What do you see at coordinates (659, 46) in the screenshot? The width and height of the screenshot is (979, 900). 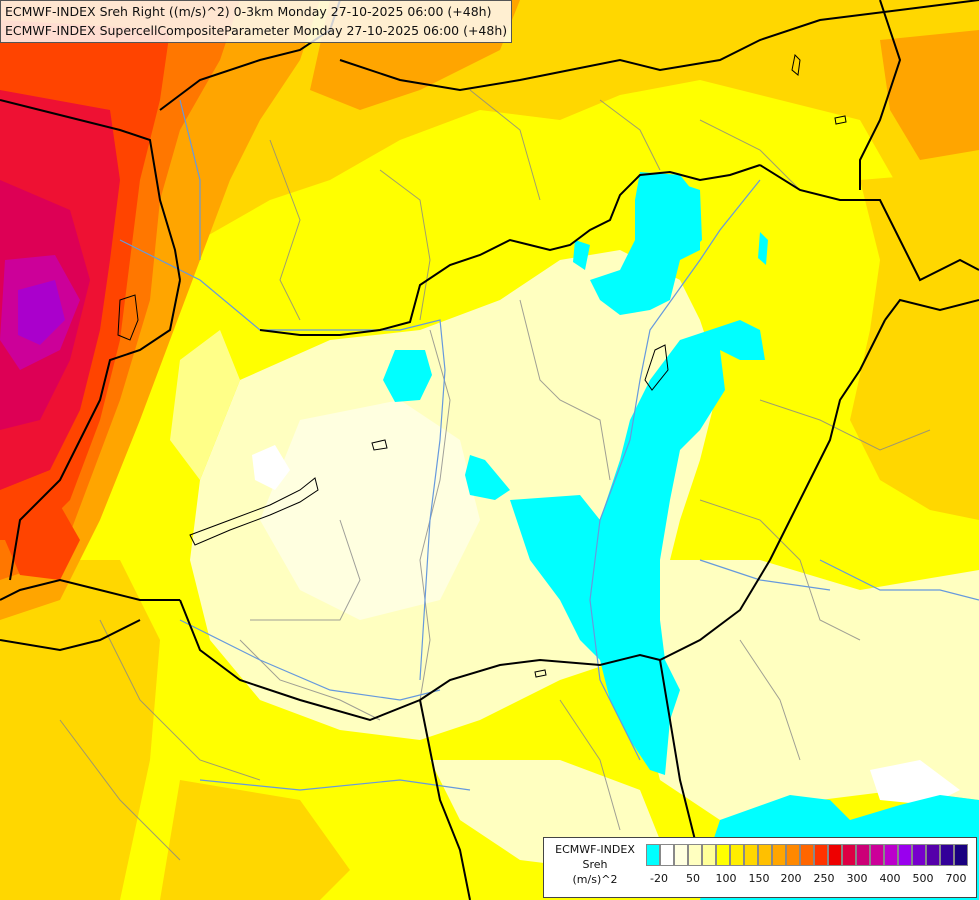 I see `border-poland-slovakia` at bounding box center [659, 46].